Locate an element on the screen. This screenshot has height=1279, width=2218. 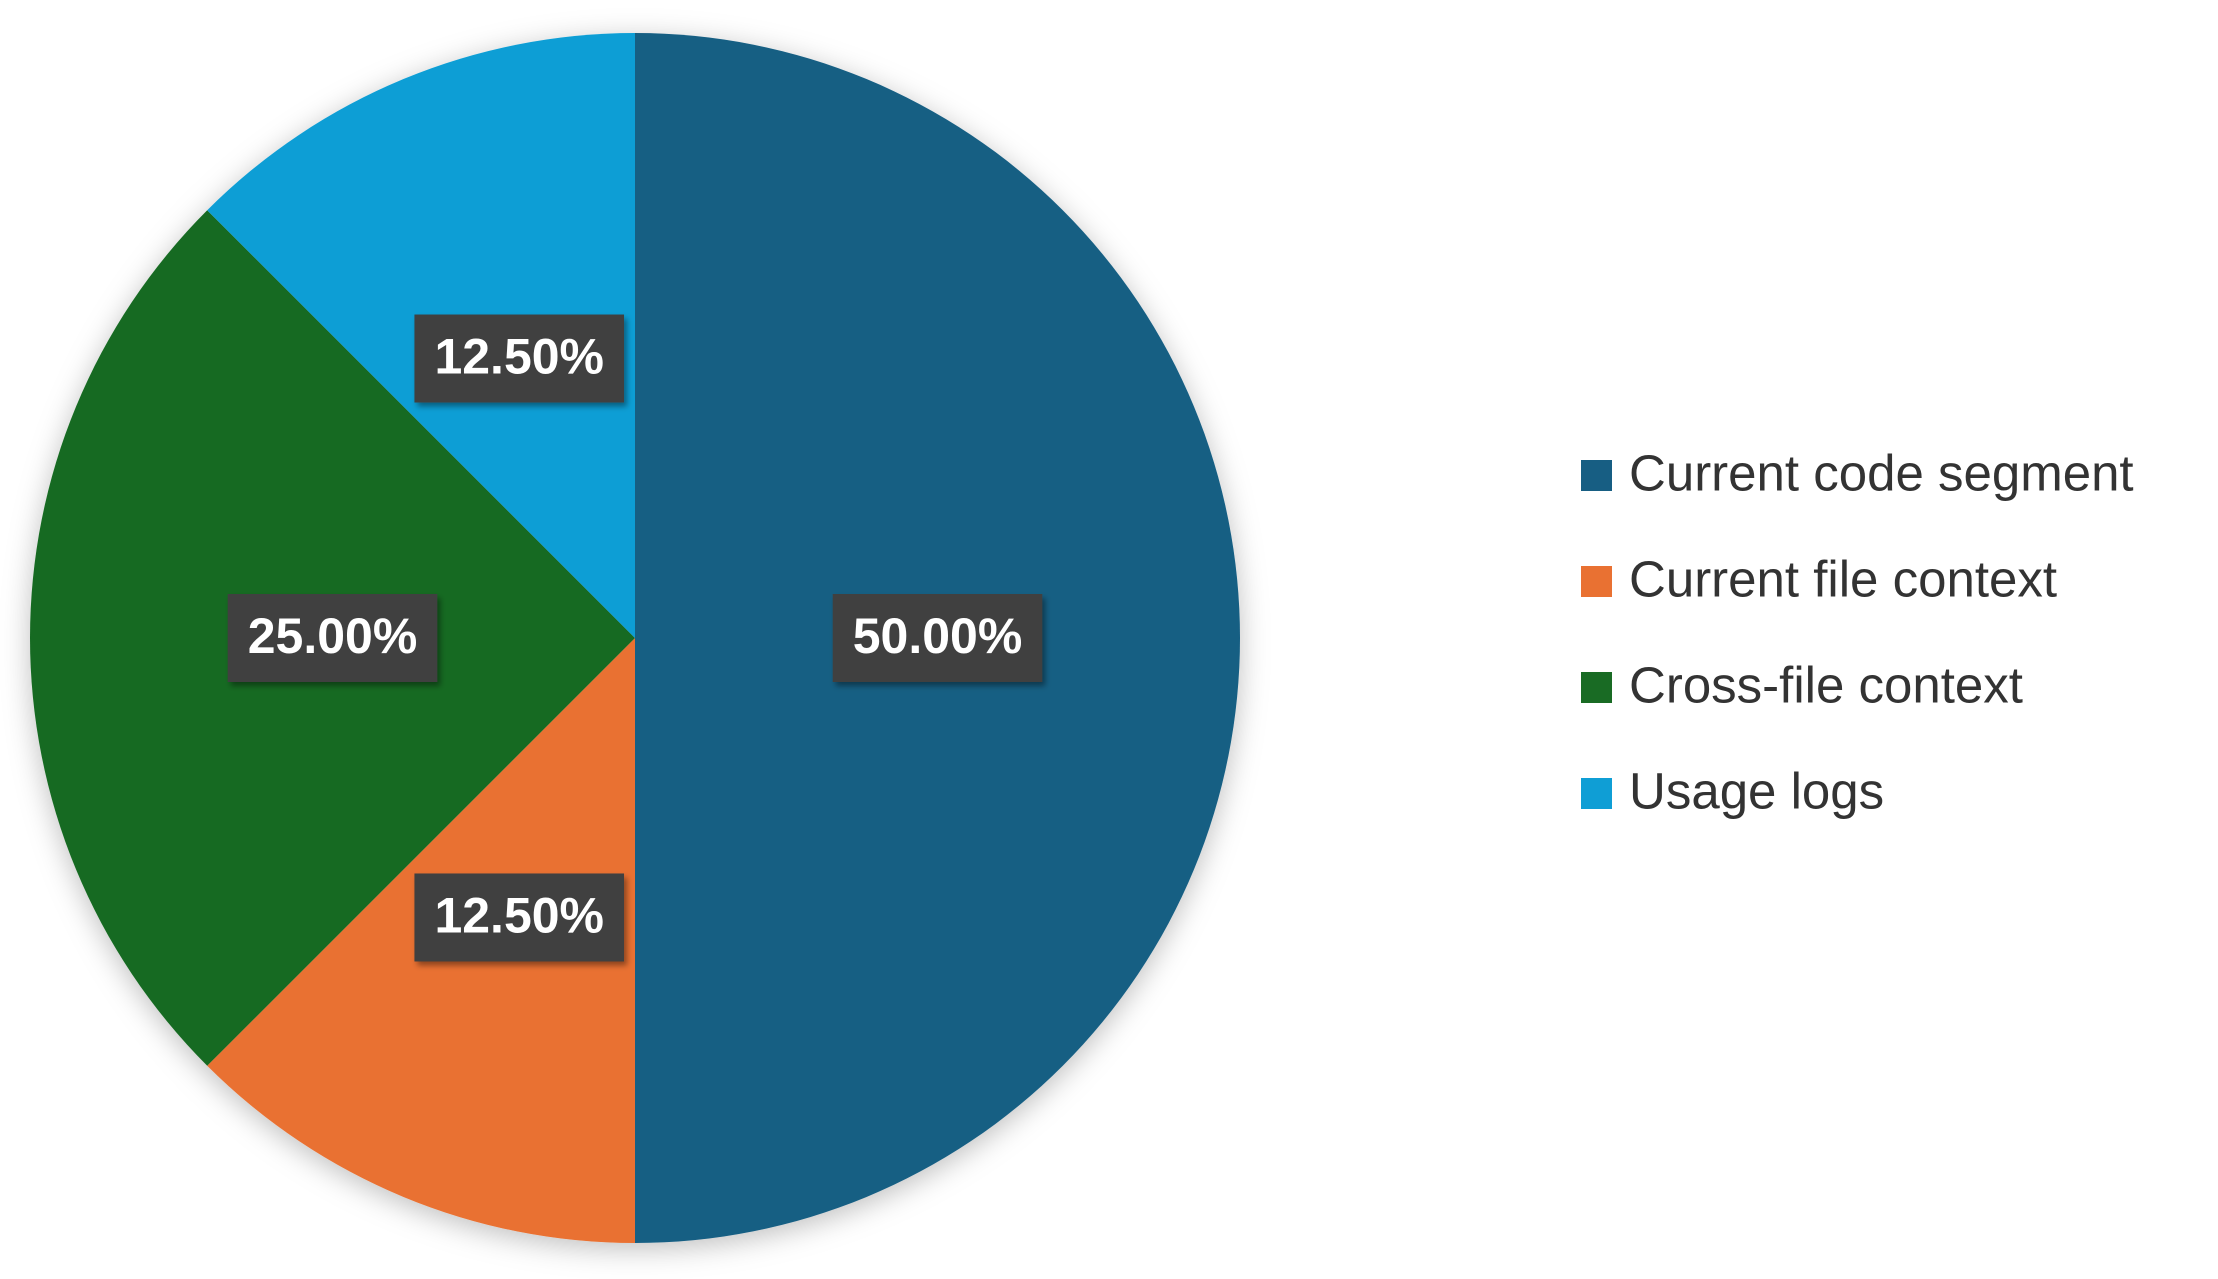
legend-label: Current file context is located at coordinates (1843, 578).